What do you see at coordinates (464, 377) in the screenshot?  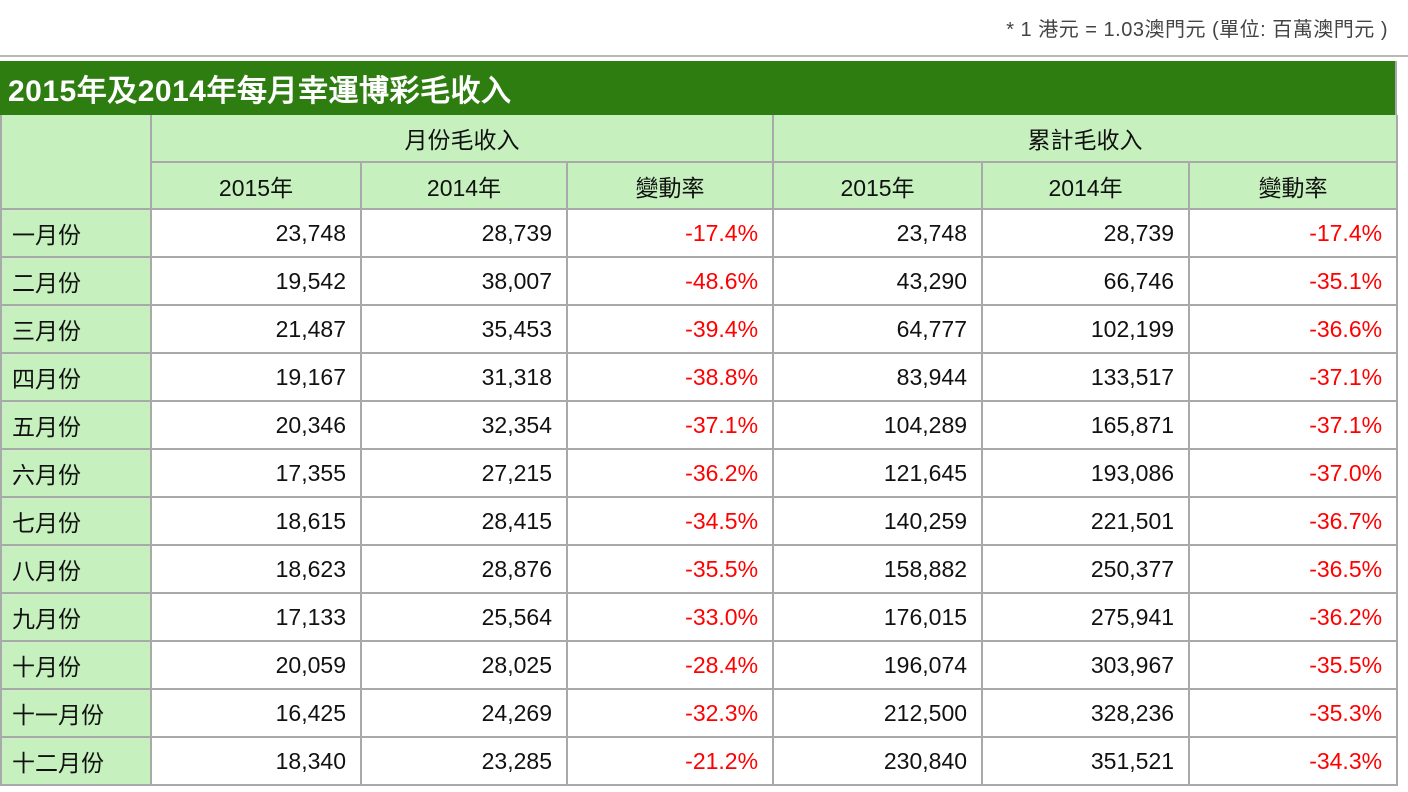 I see `revenue-value-cell: 31,318` at bounding box center [464, 377].